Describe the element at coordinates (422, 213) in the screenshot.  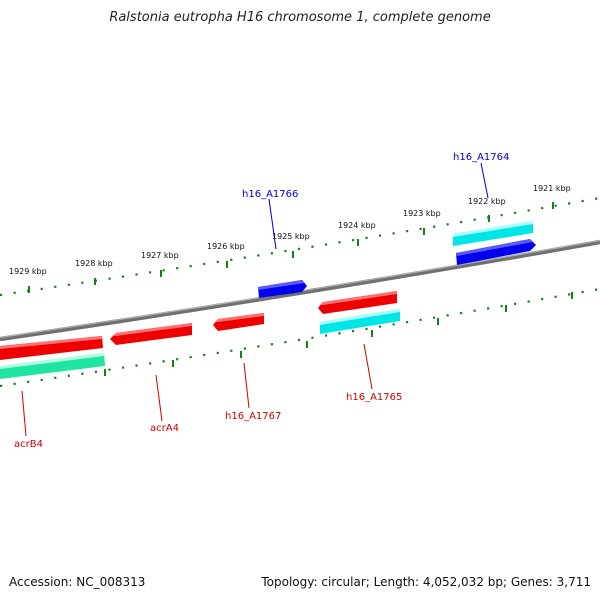
I see `tick-label-1923: 1923 kbp` at that location.